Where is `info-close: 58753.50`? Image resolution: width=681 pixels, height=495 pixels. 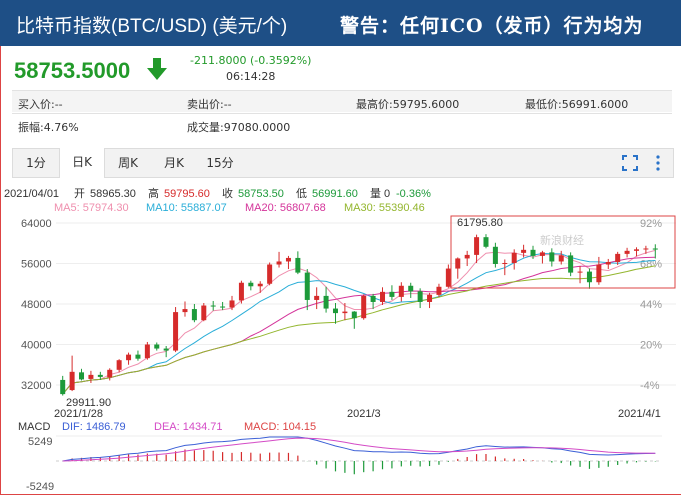
info-close: 58753.50 is located at coordinates (261, 194).